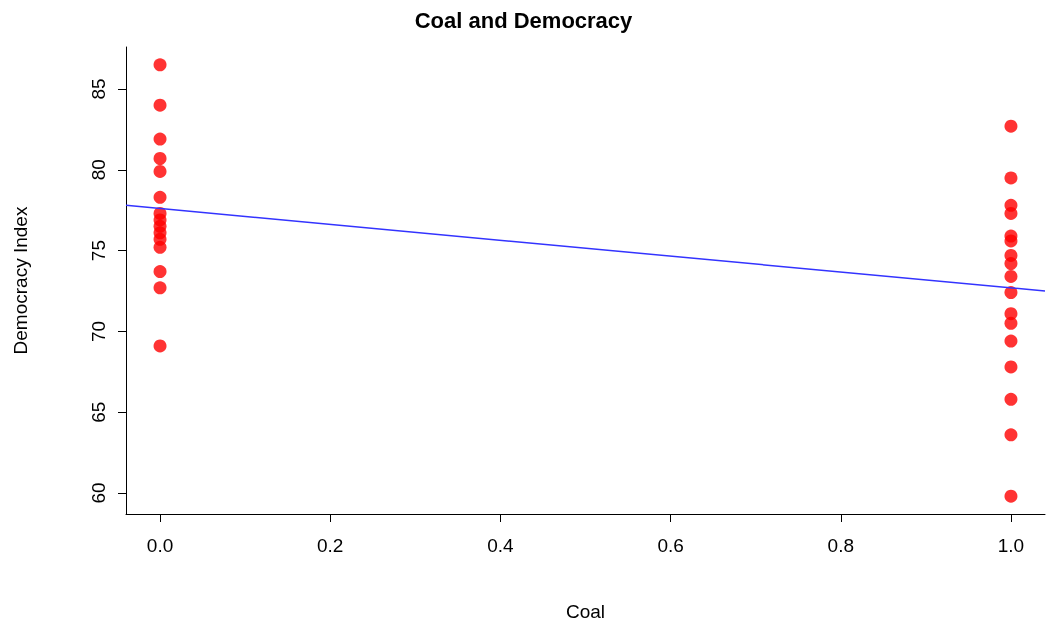 Image resolution: width=1047 pixels, height=634 pixels. Describe the element at coordinates (524, 20) in the screenshot. I see `chart-title: Coal and Democracy` at that location.